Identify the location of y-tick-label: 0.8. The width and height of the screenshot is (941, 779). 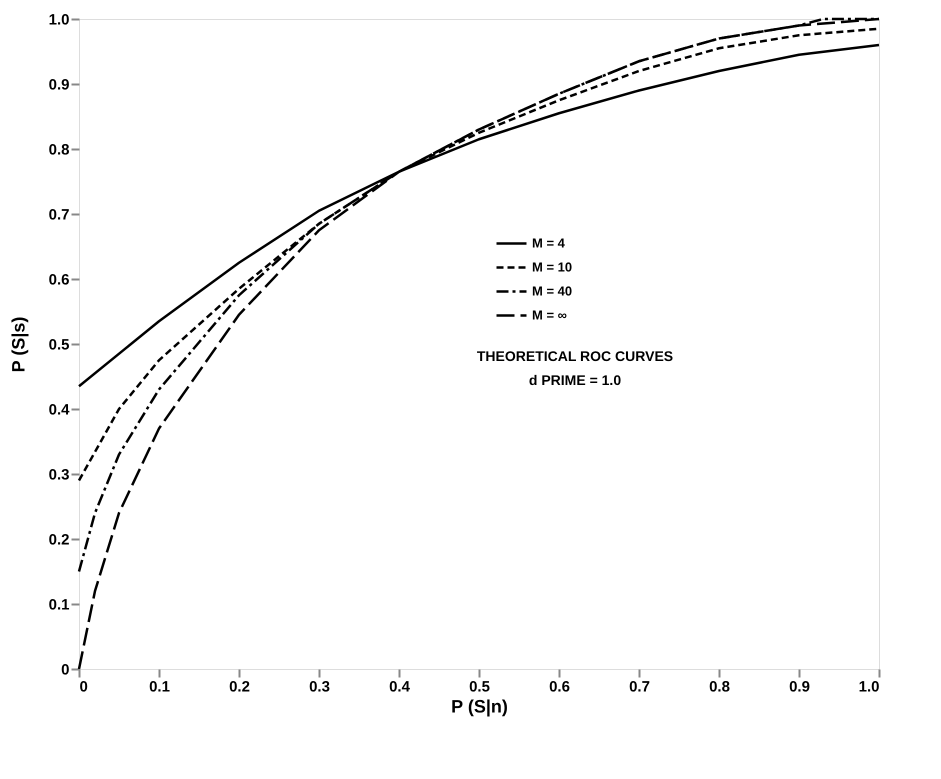
(59, 150).